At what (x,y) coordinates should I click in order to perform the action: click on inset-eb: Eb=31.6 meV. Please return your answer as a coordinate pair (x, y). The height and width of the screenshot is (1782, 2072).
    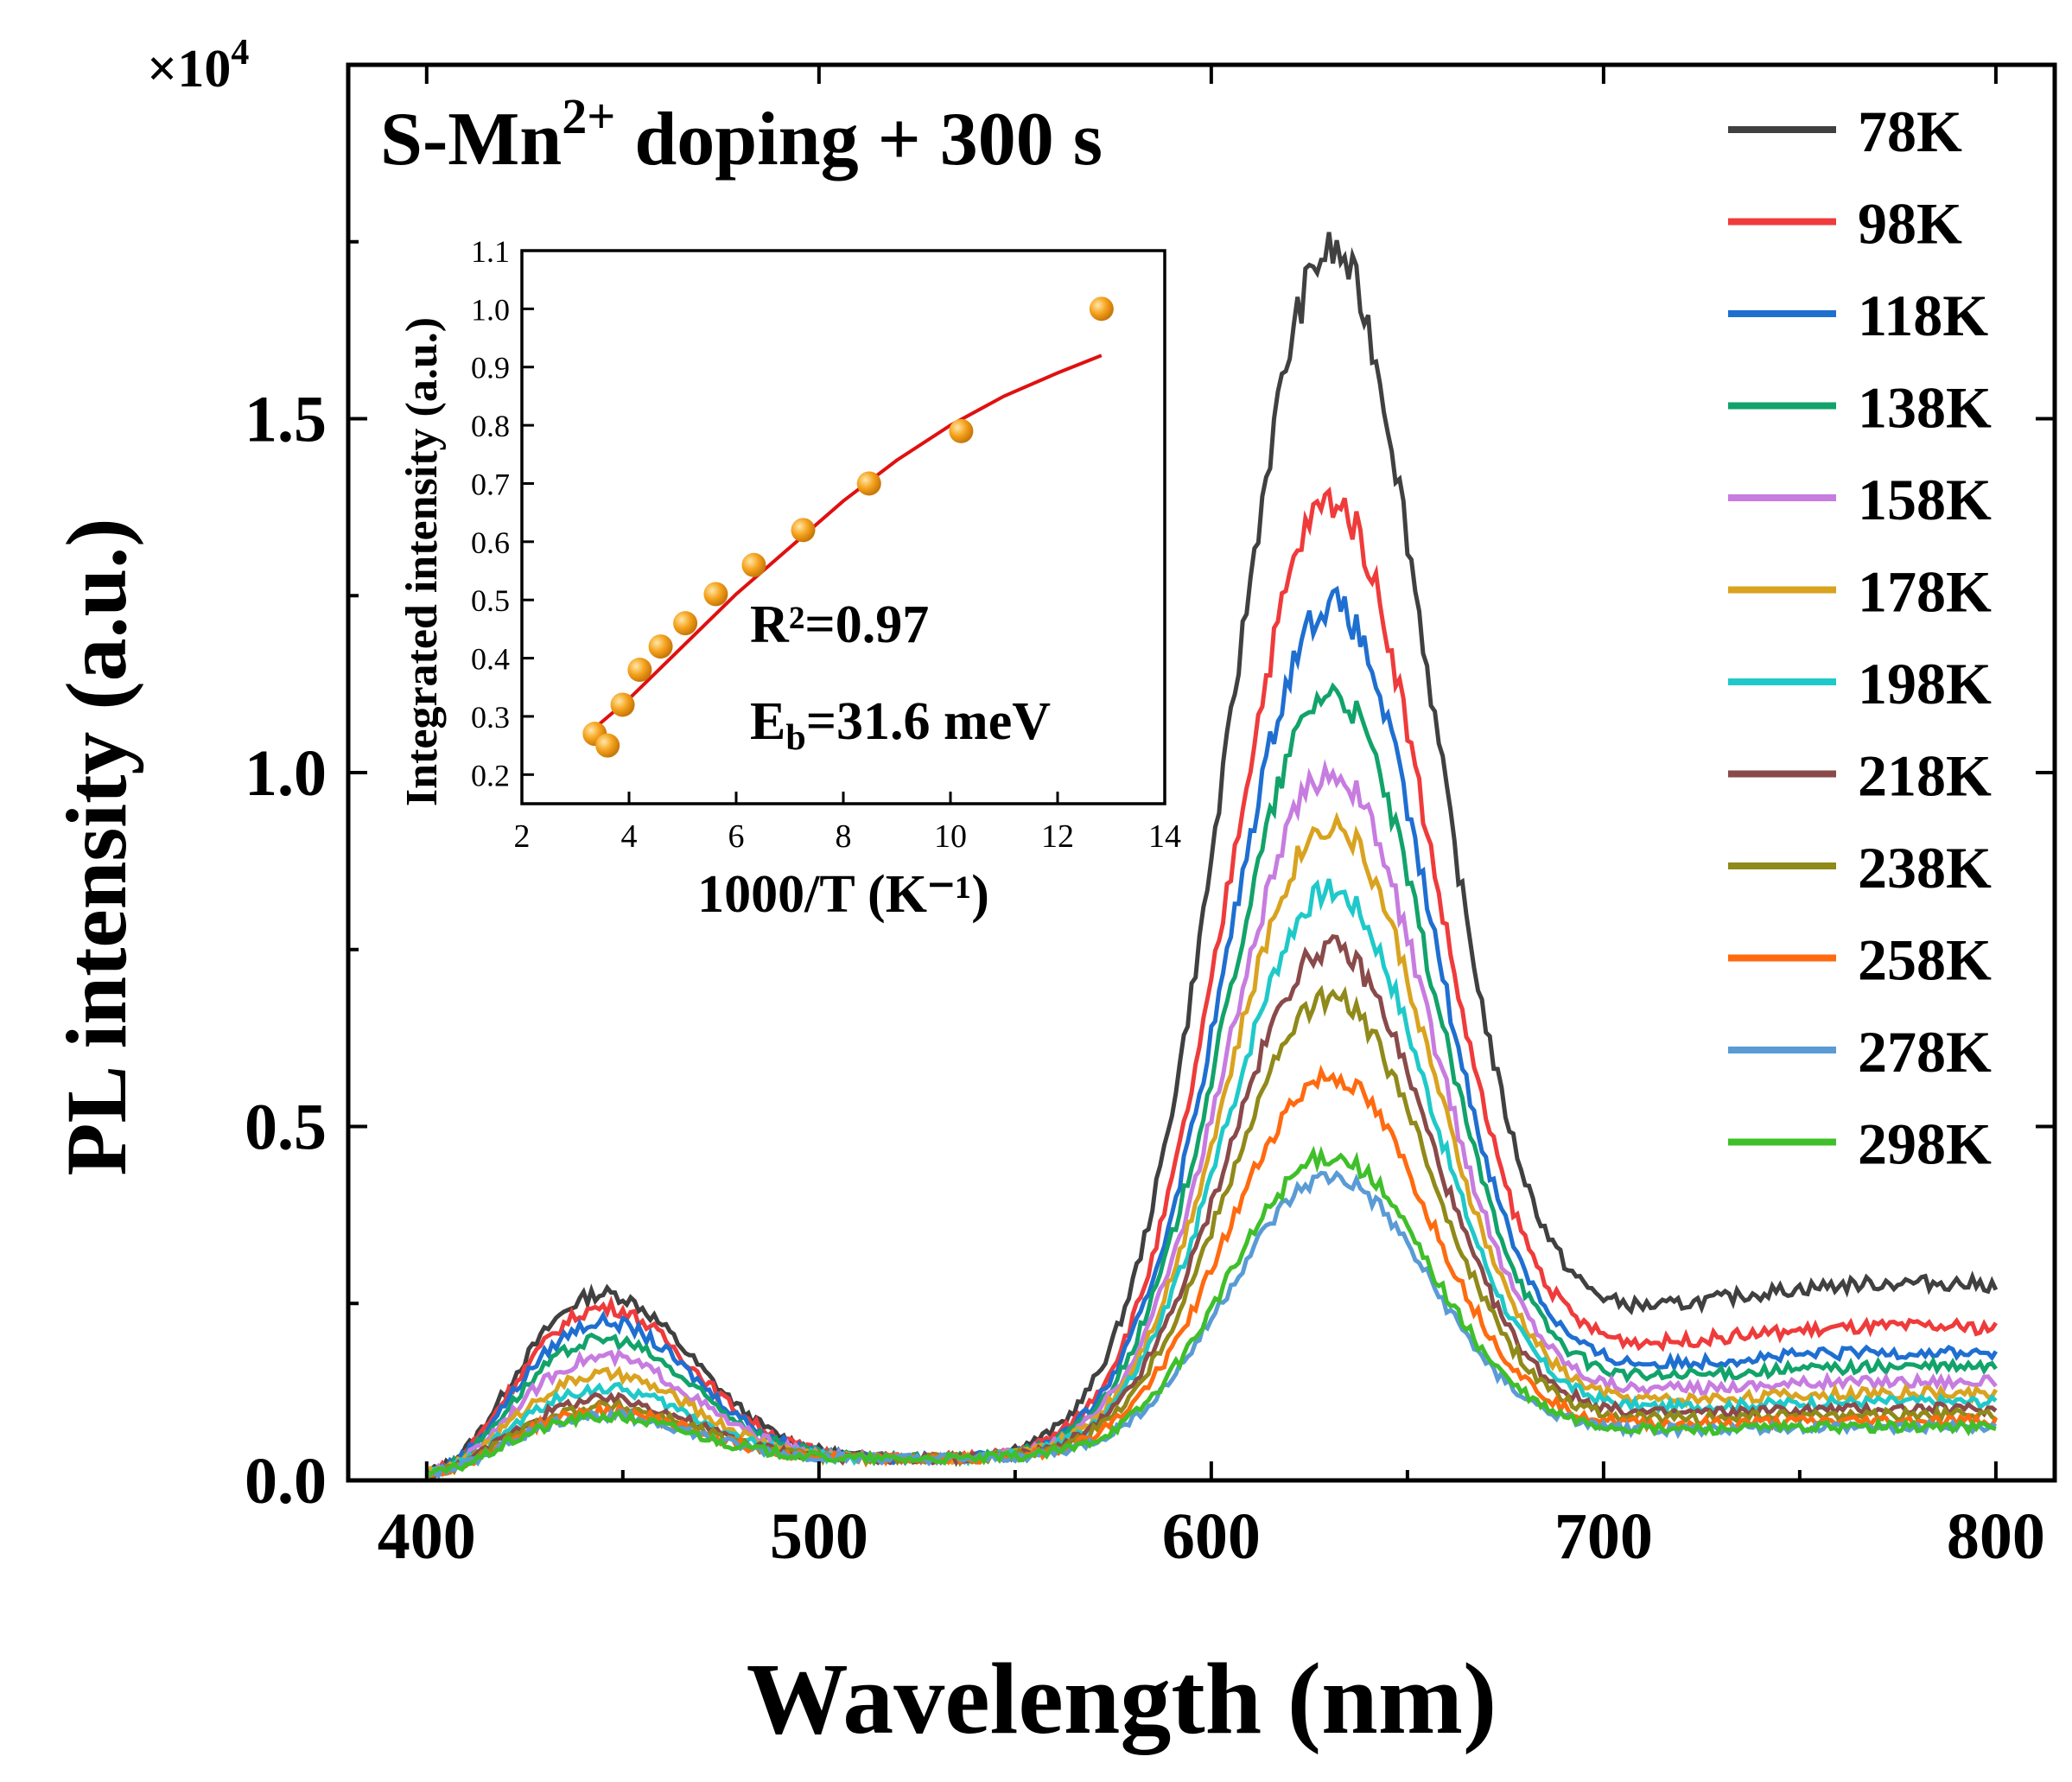
    Looking at the image, I should click on (900, 725).